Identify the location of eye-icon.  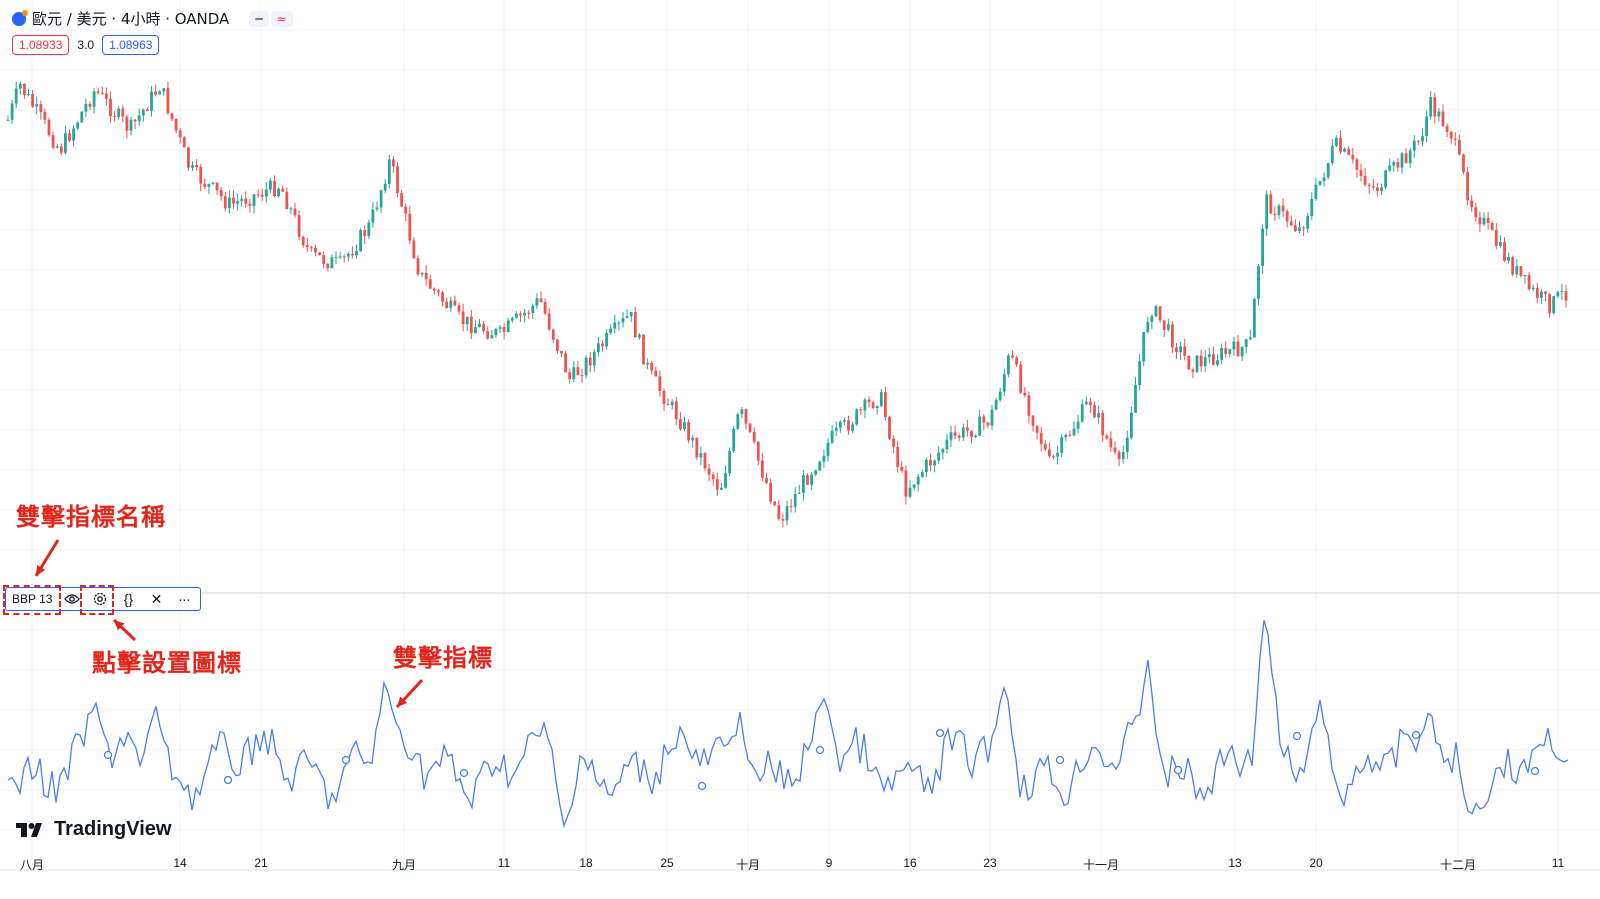
(72, 599).